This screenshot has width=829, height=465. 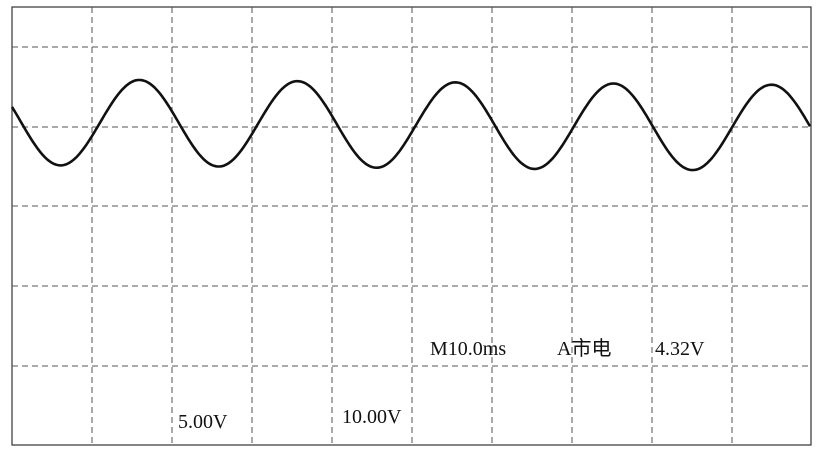 What do you see at coordinates (468, 349) in the screenshot?
I see `timebase-label: M10.0ms` at bounding box center [468, 349].